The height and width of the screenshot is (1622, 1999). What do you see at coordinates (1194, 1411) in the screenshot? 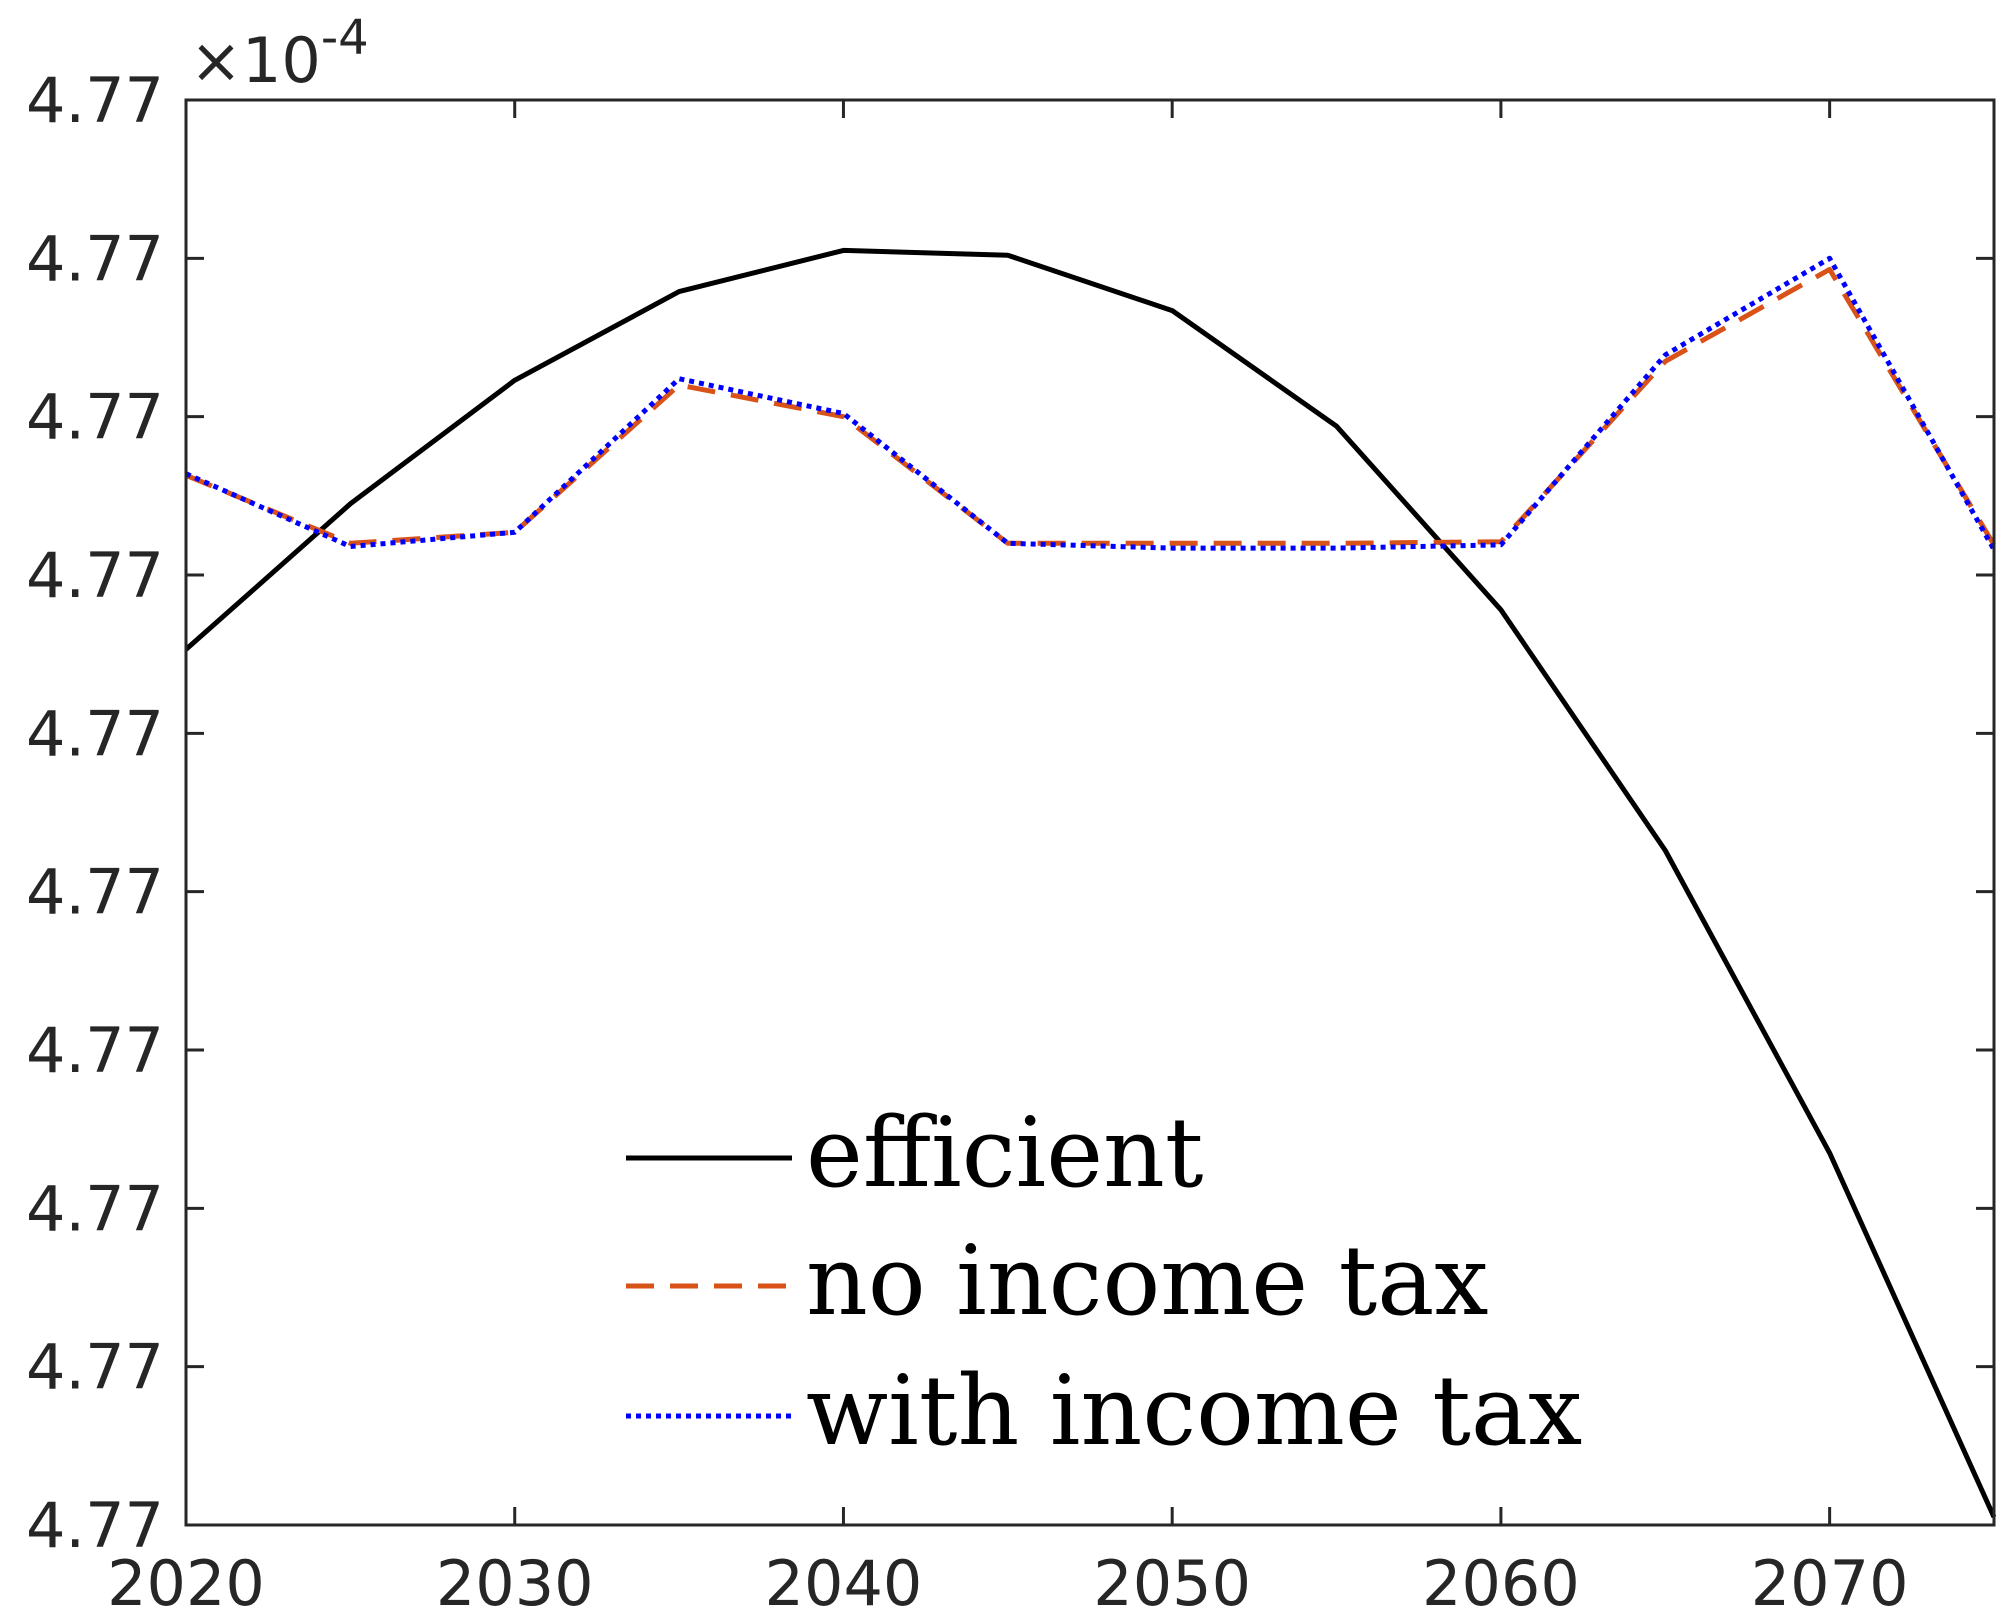
I see `legend-label-2: with income tax` at bounding box center [1194, 1411].